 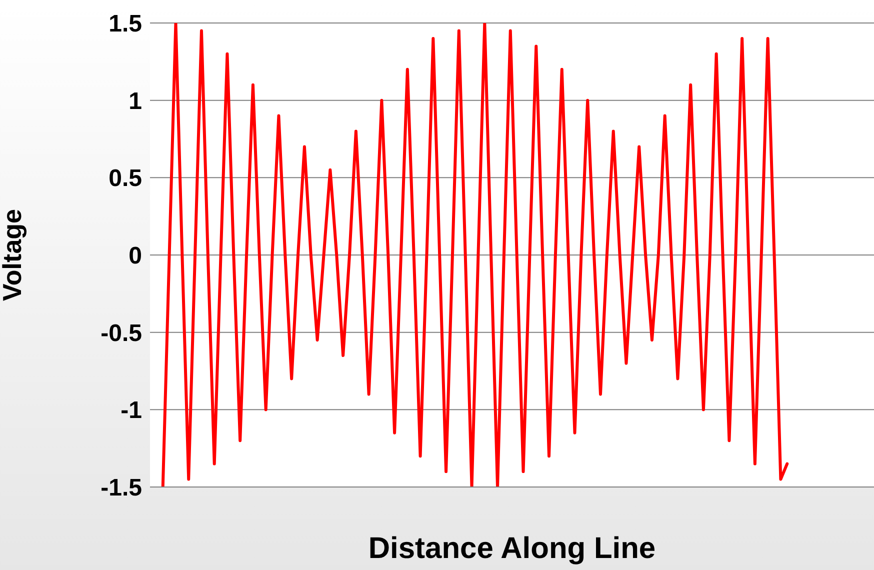 I want to click on y-tick-label: -1, so click(x=131, y=410).